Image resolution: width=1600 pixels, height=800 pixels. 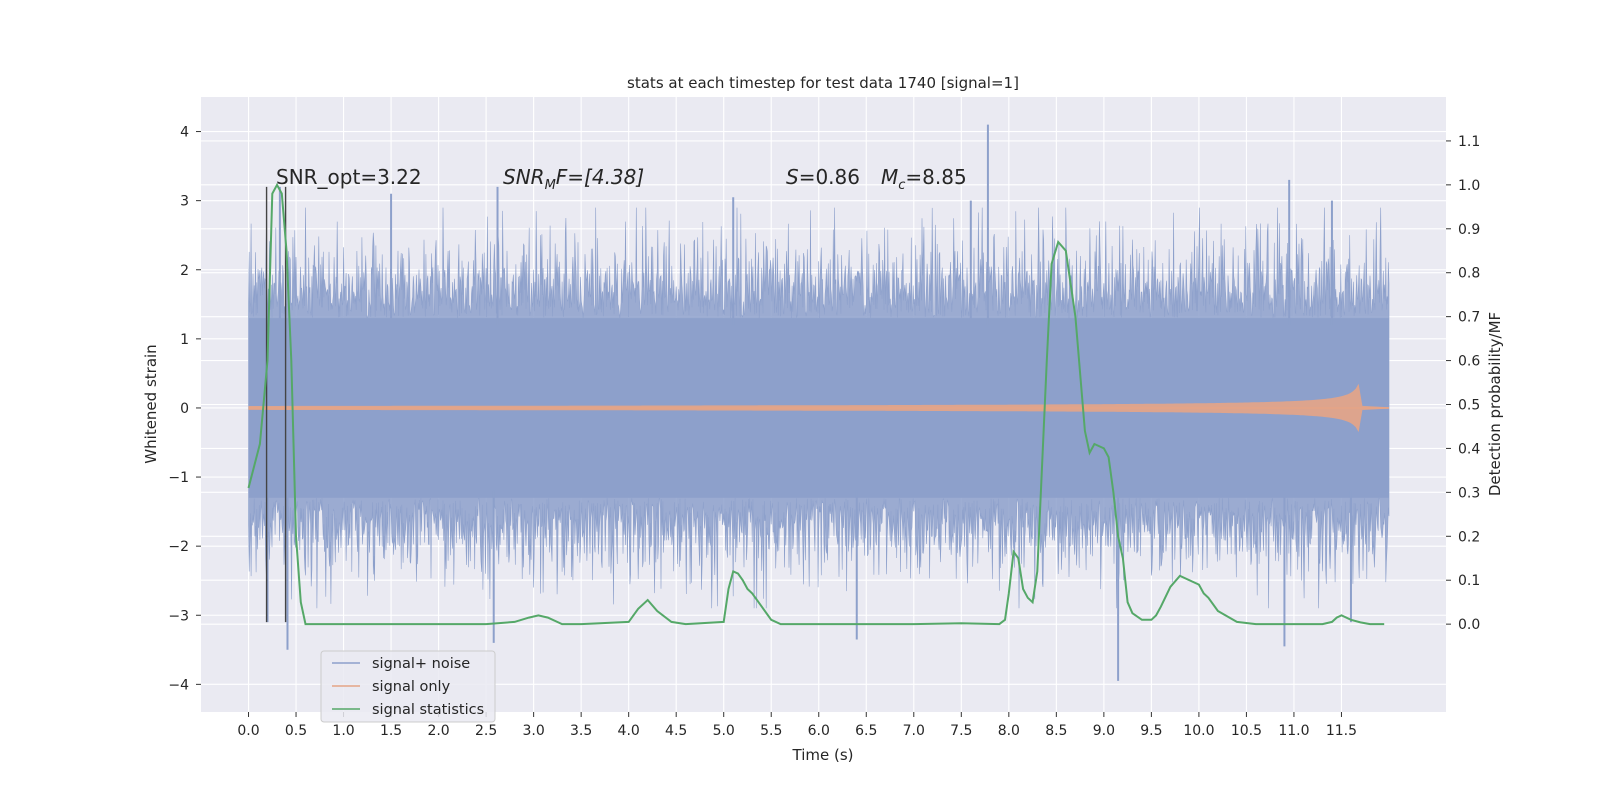 I want to click on s-label: S, so click(x=792, y=177).